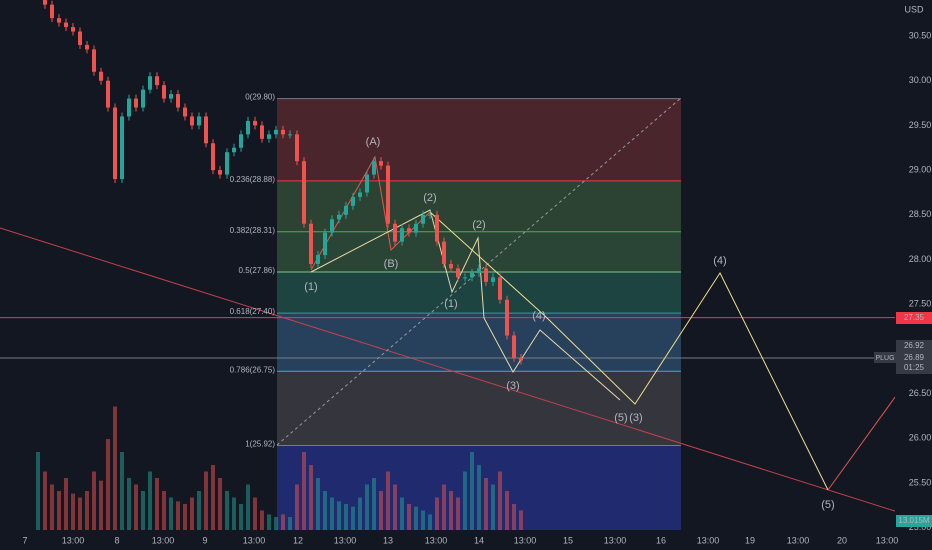 The width and height of the screenshot is (932, 550). What do you see at coordinates (116, 540) in the screenshot?
I see `time-label: 8` at bounding box center [116, 540].